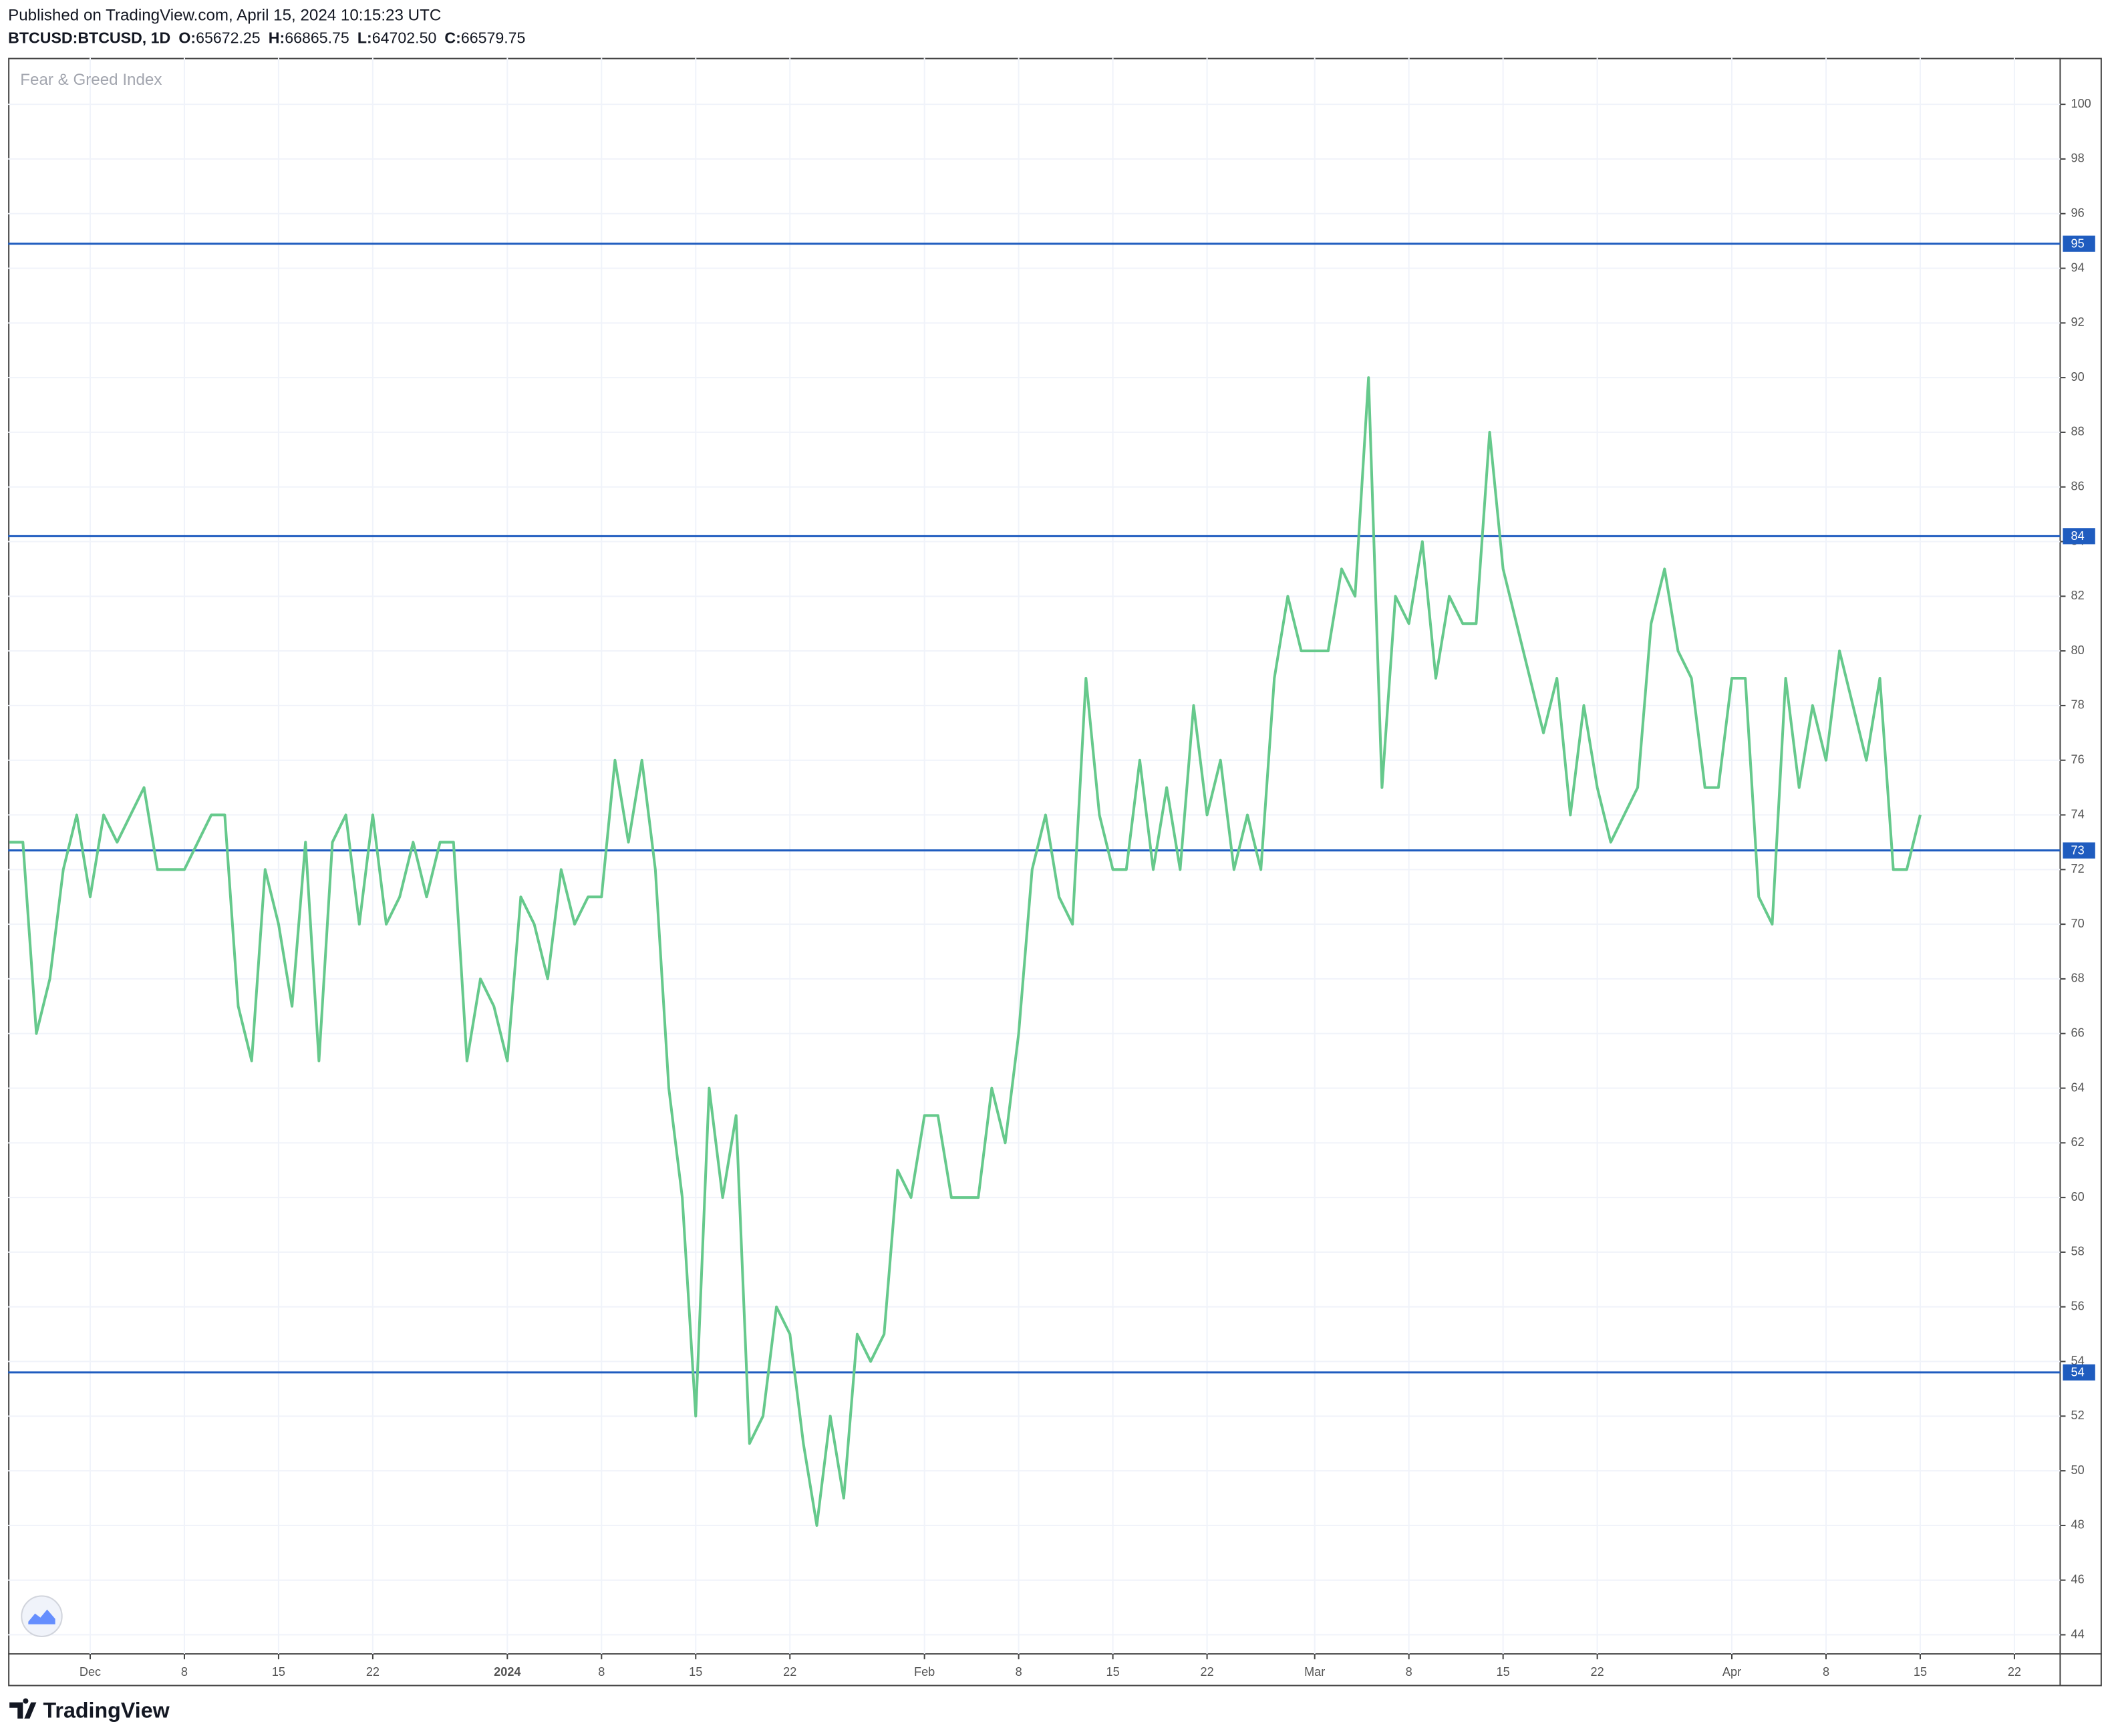  I want to click on y-tick-label: 76, so click(2078, 759).